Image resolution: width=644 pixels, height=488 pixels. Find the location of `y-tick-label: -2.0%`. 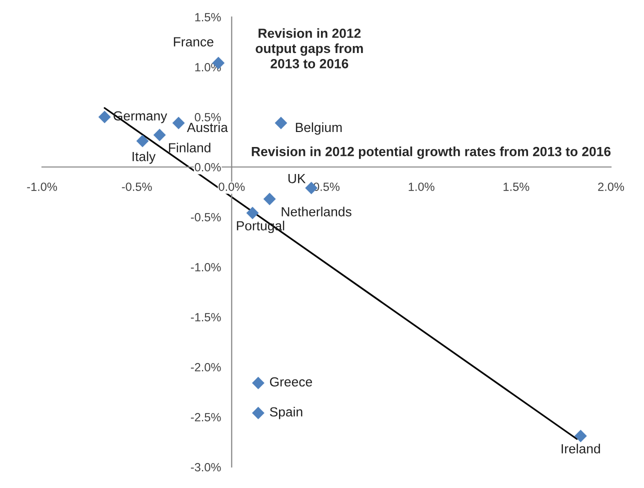

y-tick-label: -2.0% is located at coordinates (205, 367).